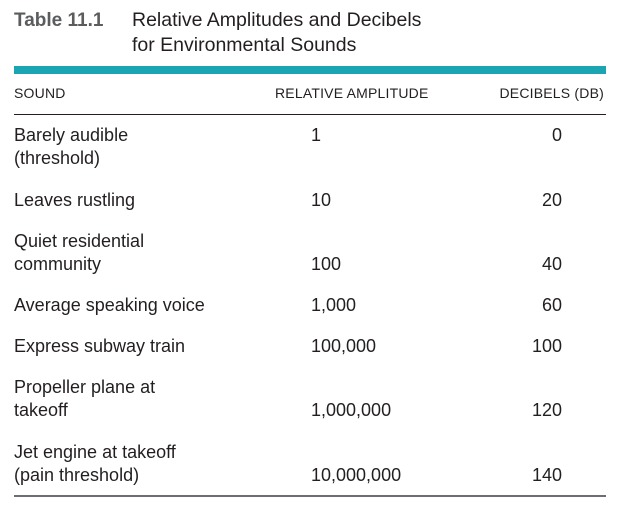  Describe the element at coordinates (40, 93) in the screenshot. I see `column-header-sound: SOUND` at that location.